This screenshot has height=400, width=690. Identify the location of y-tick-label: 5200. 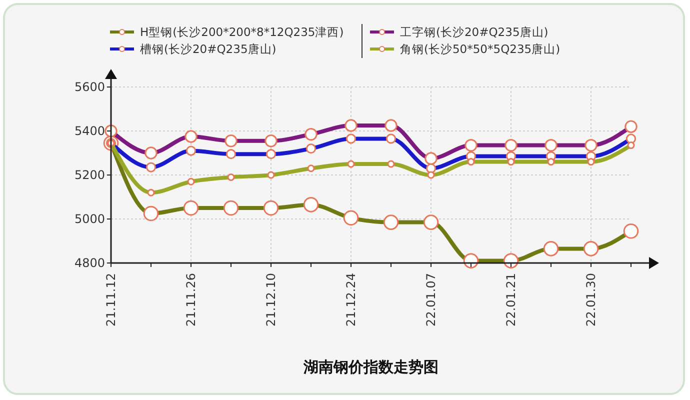
(89, 175).